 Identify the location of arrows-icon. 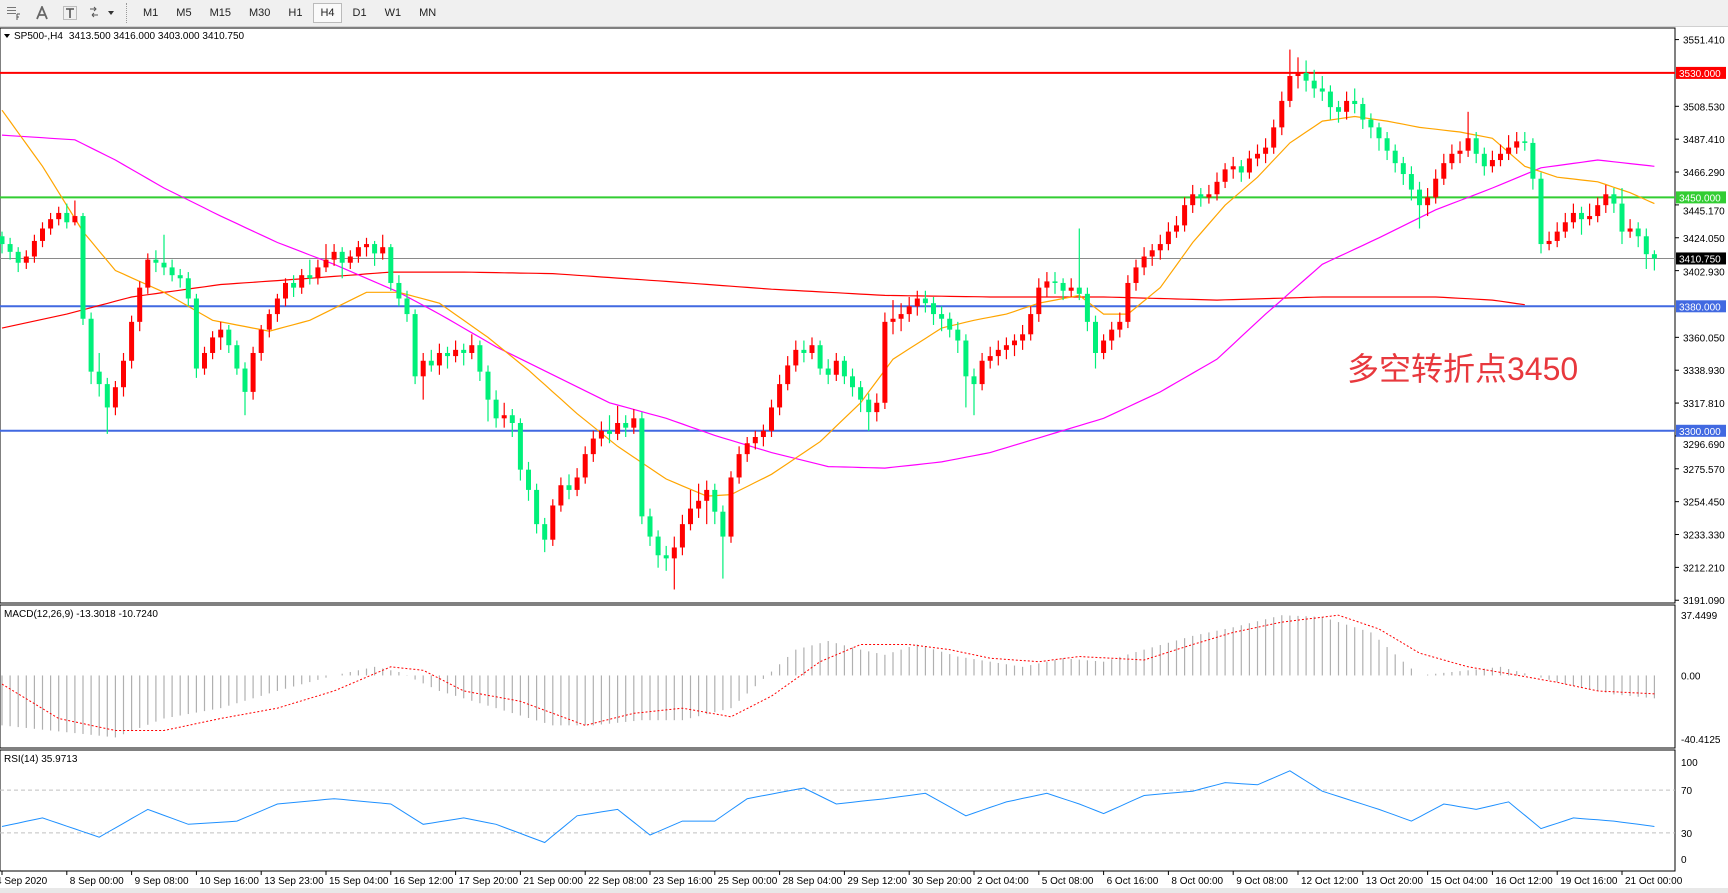
(102, 13).